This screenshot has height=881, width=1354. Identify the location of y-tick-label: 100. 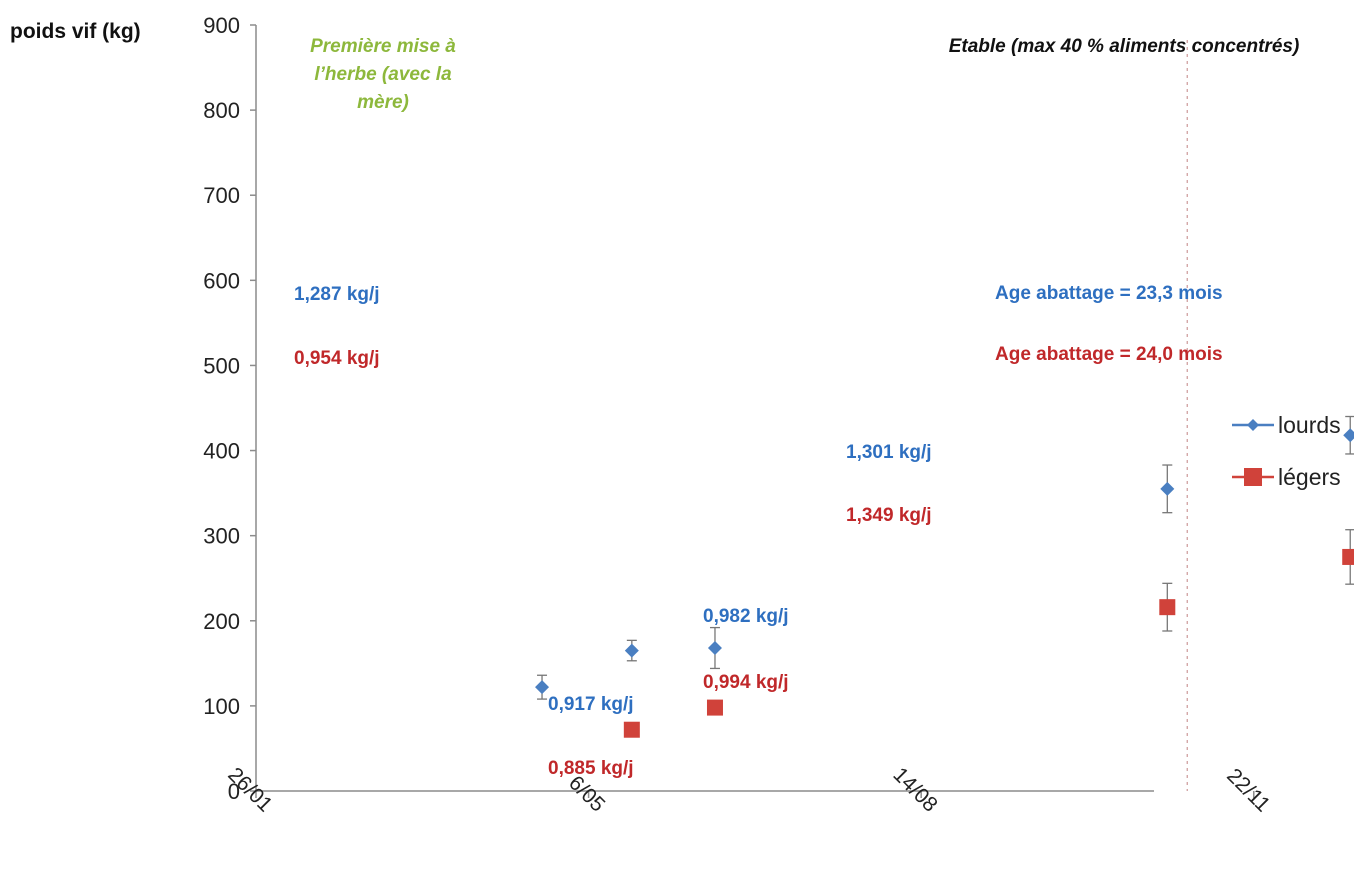
(221, 706).